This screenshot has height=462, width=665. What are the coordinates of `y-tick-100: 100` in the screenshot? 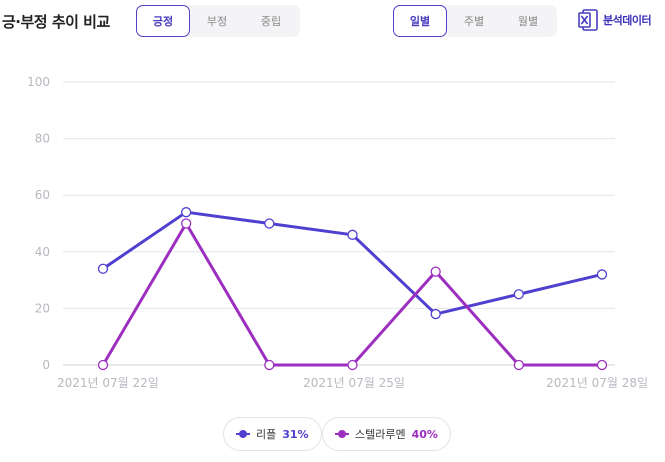 It's located at (38, 82).